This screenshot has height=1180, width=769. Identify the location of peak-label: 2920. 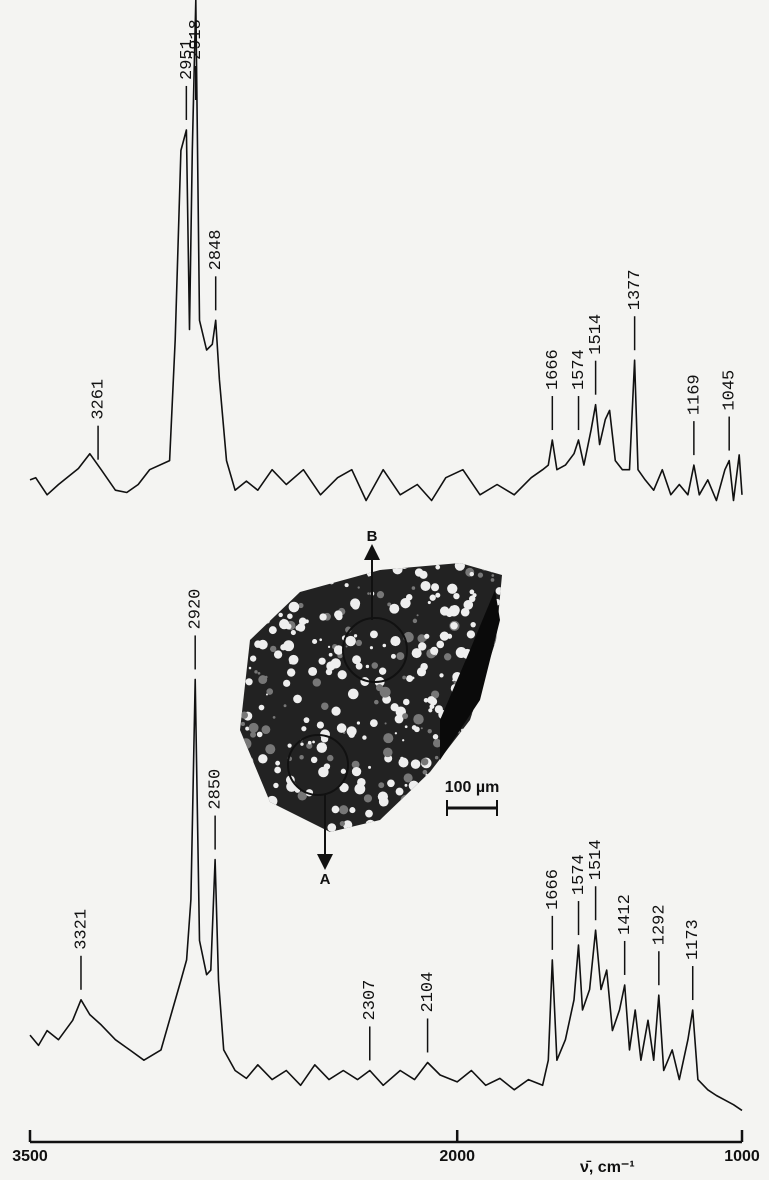
(196, 609).